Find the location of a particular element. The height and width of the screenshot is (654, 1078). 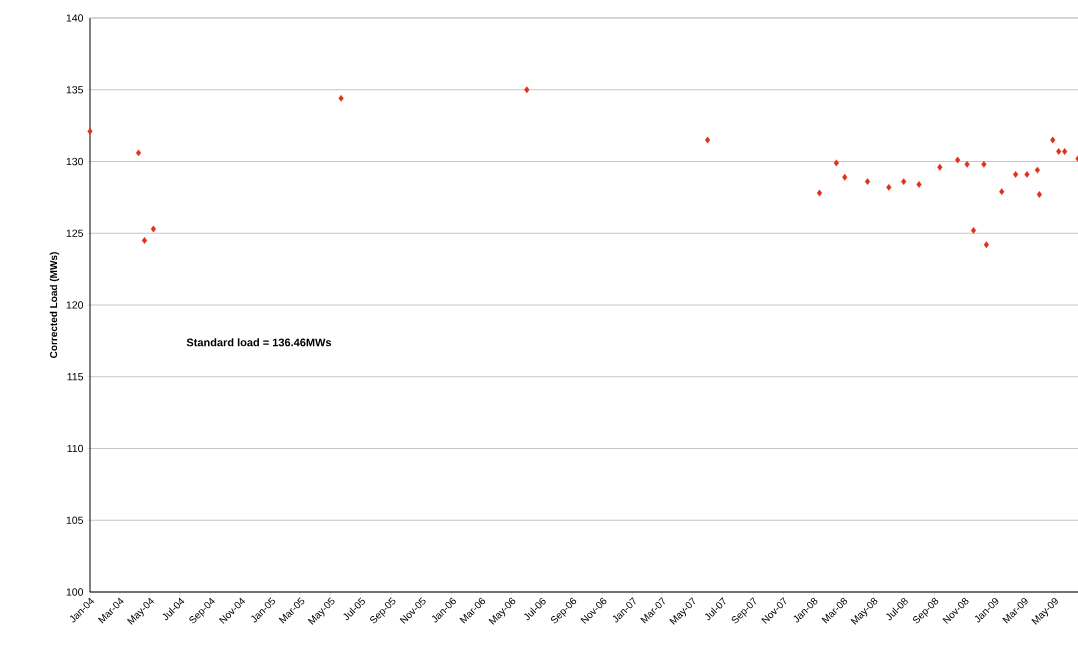

y-tick-label: 125 is located at coordinates (75, 233).